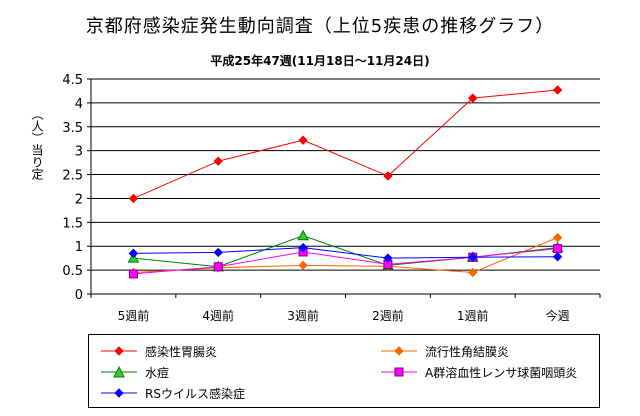  I want to click on legend-item: A群溶血性レンサ球菌咽頭炎, so click(478, 372).